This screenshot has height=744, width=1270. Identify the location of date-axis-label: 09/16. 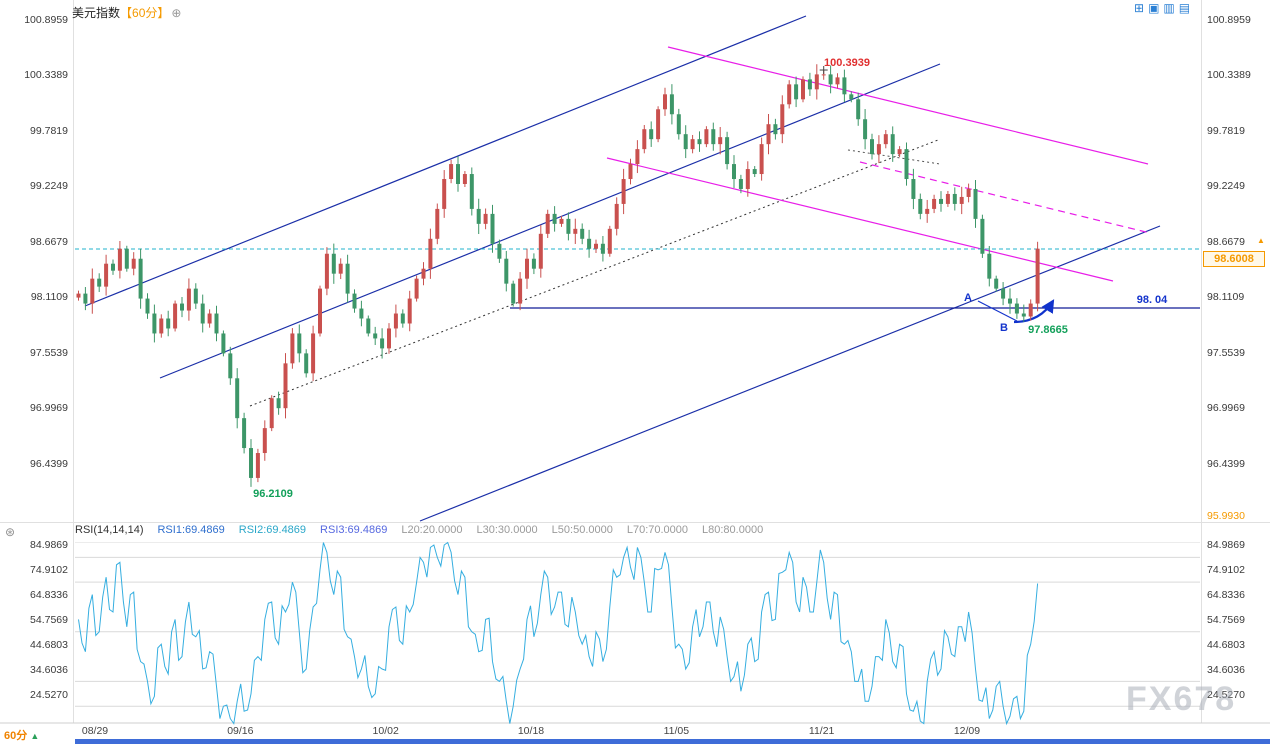
(240, 731).